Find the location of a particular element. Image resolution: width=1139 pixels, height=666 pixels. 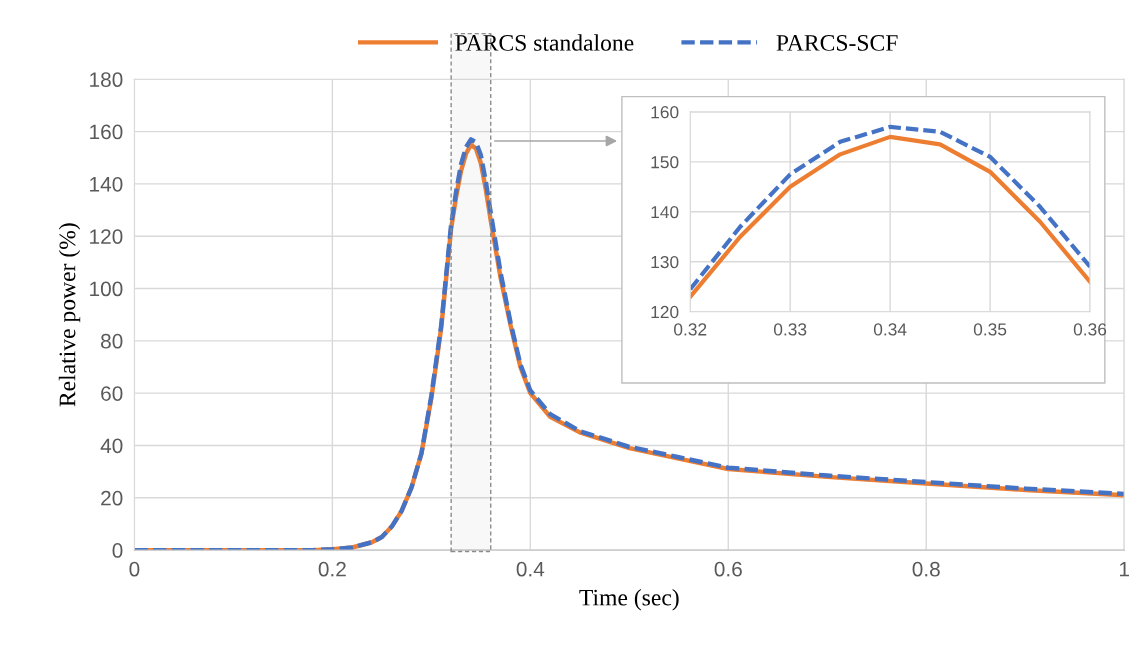

y-tick-label: 100 is located at coordinates (106, 289).